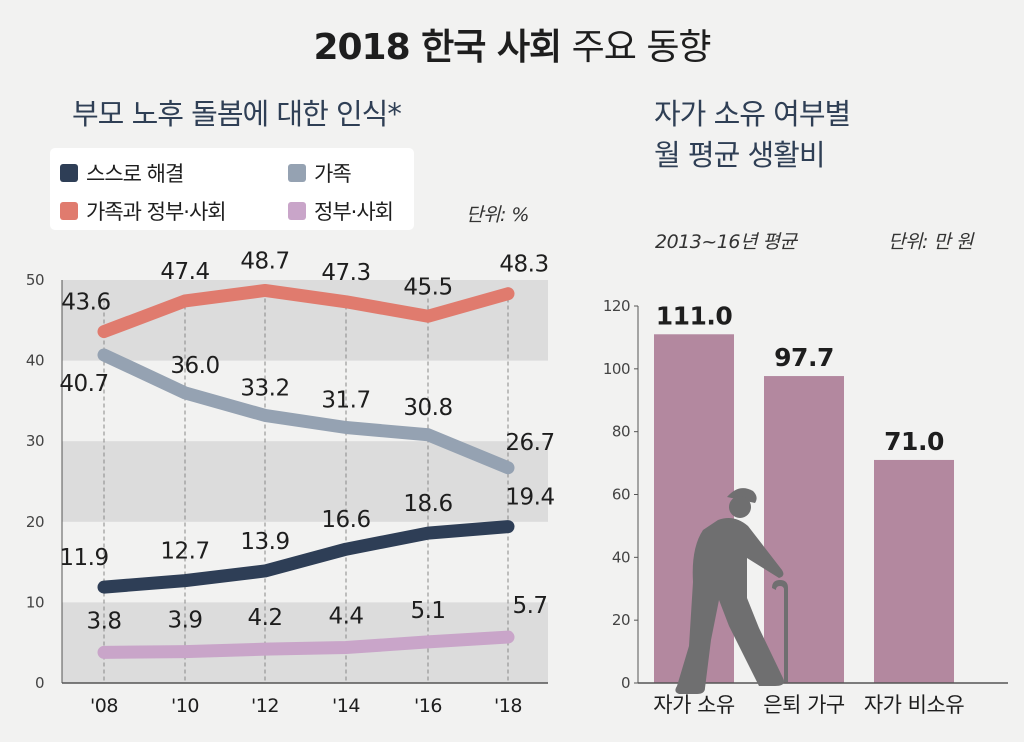  Describe the element at coordinates (264, 388) in the screenshot. I see `data-label: 33.2` at that location.